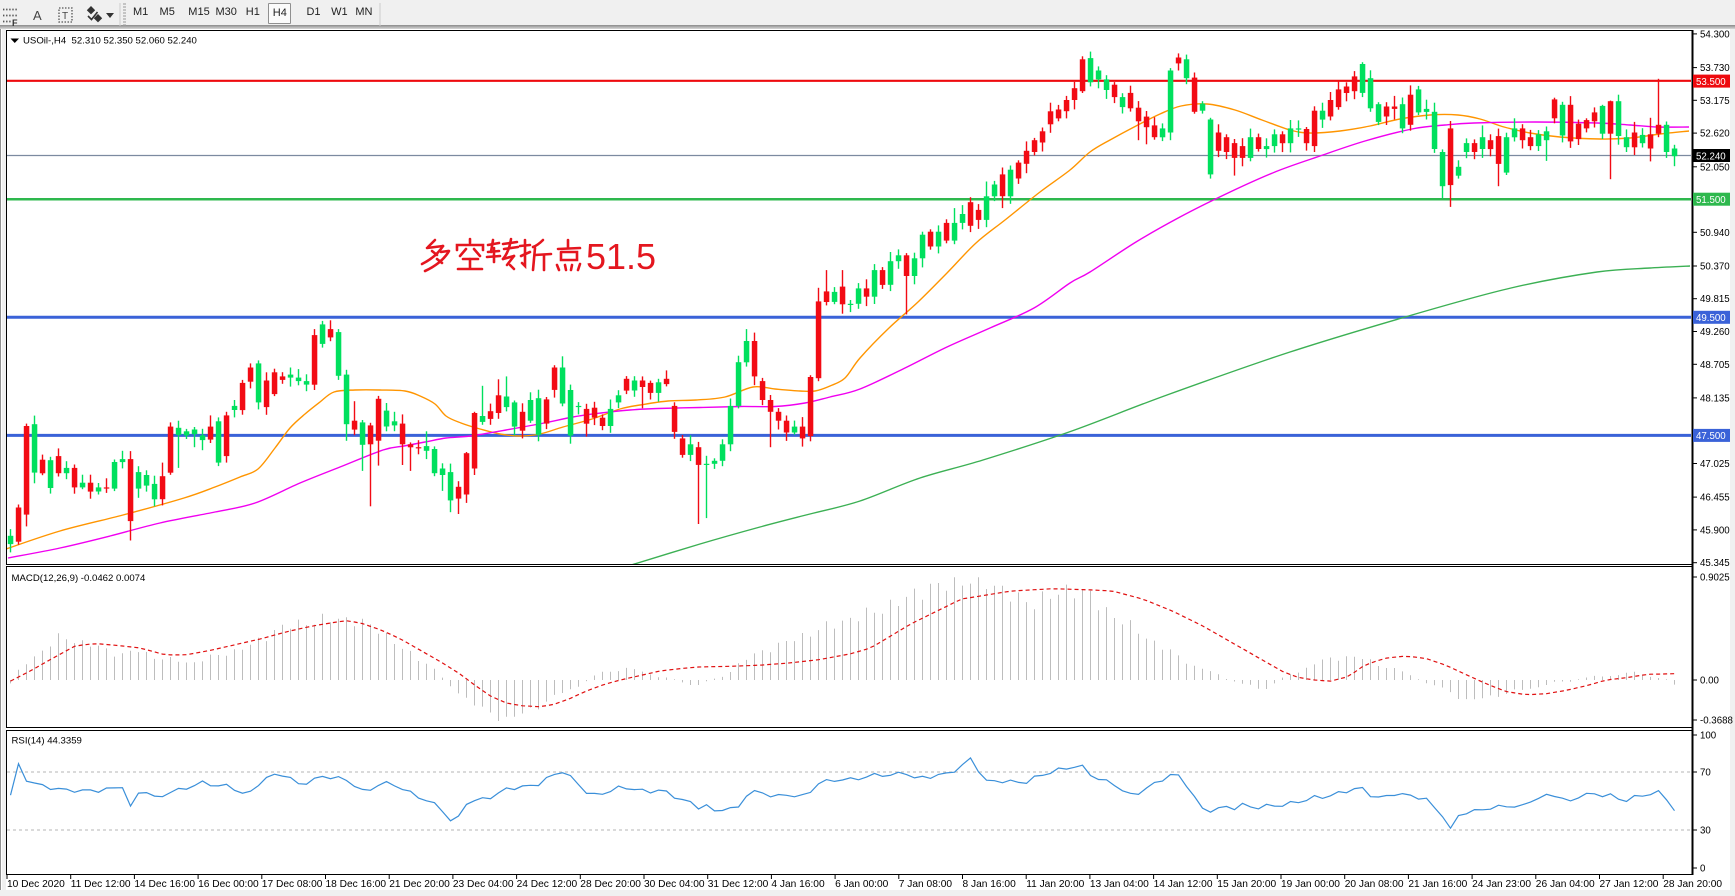 This screenshot has height=896, width=1735. Describe the element at coordinates (1374, 884) in the screenshot. I see `svg-text: 20 Jan 08:00` at that location.